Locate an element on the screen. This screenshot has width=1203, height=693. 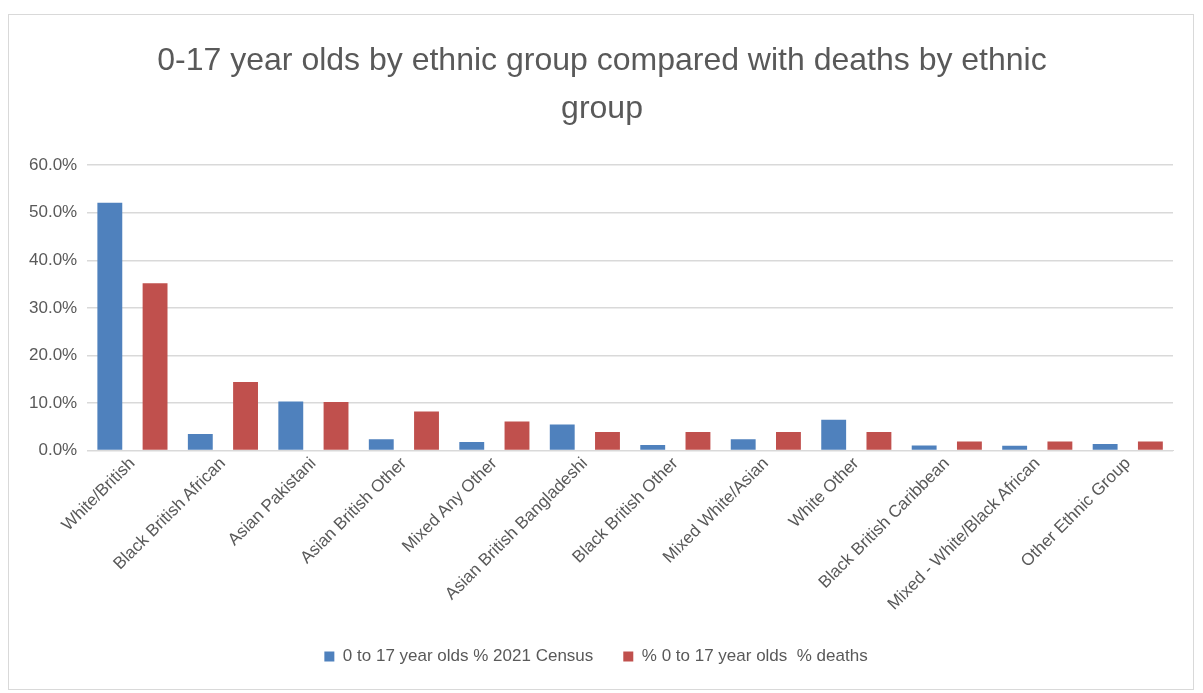
y-tick-label: 60.0% is located at coordinates (53, 164).